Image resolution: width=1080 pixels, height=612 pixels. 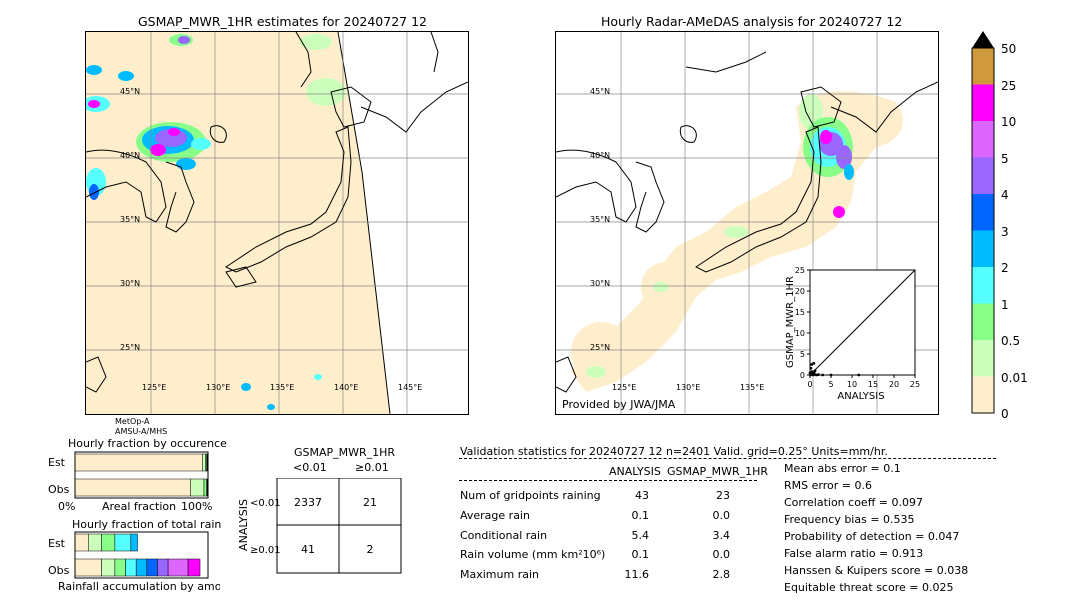 What do you see at coordinates (282, 21) in the screenshot?
I see `left-map-title: GSMAP_MWR_1HR estimates for 20240727 12` at bounding box center [282, 21].